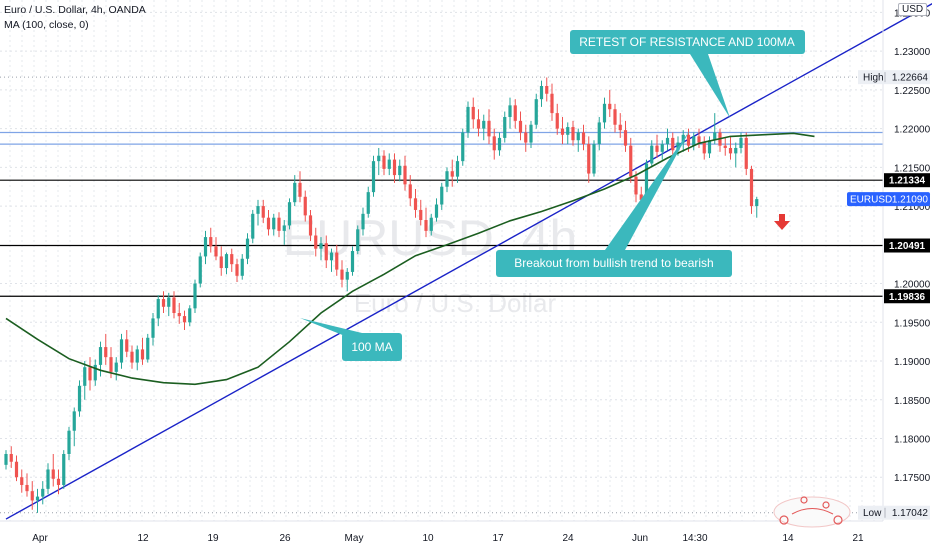 Image resolution: width=932 pixels, height=555 pixels. I want to click on currency-badge: USD, so click(913, 9).